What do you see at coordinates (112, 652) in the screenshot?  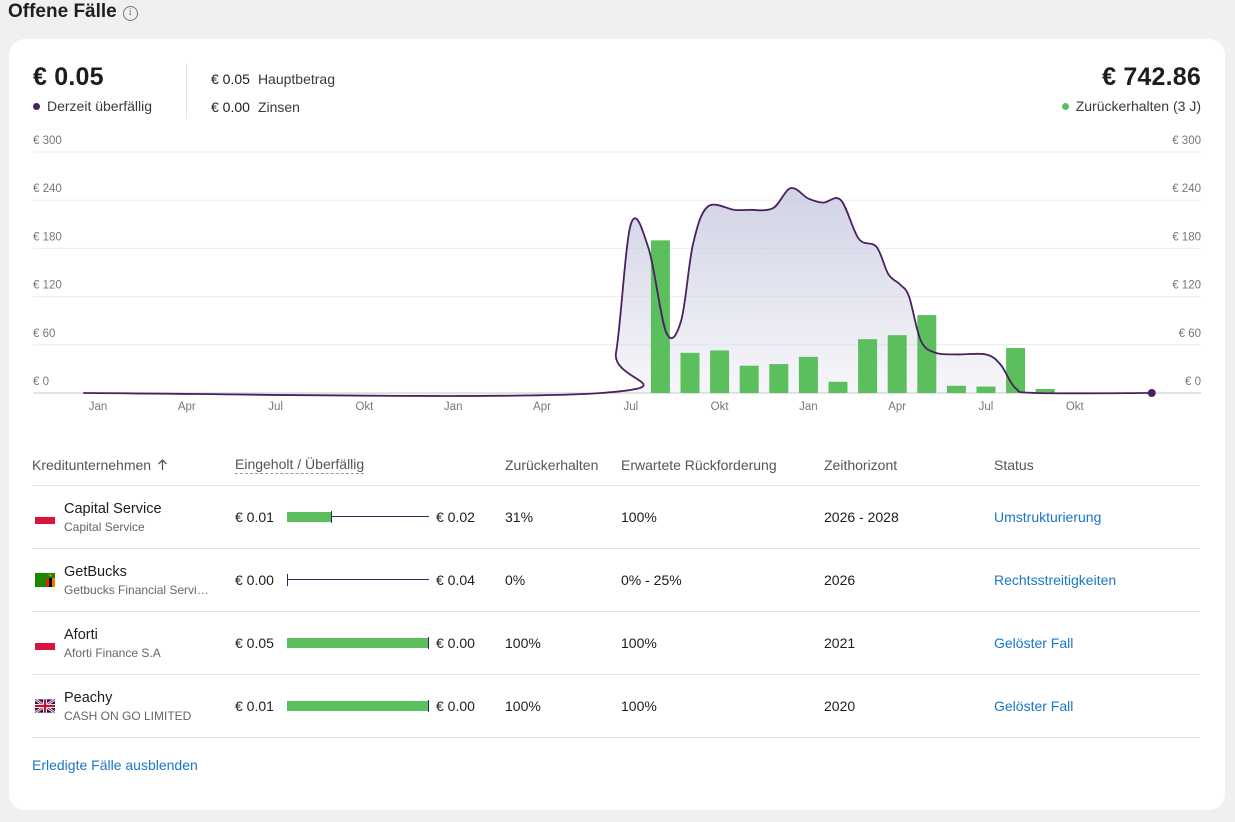 I see `company-legal-name: Aforti Finance S.A` at bounding box center [112, 652].